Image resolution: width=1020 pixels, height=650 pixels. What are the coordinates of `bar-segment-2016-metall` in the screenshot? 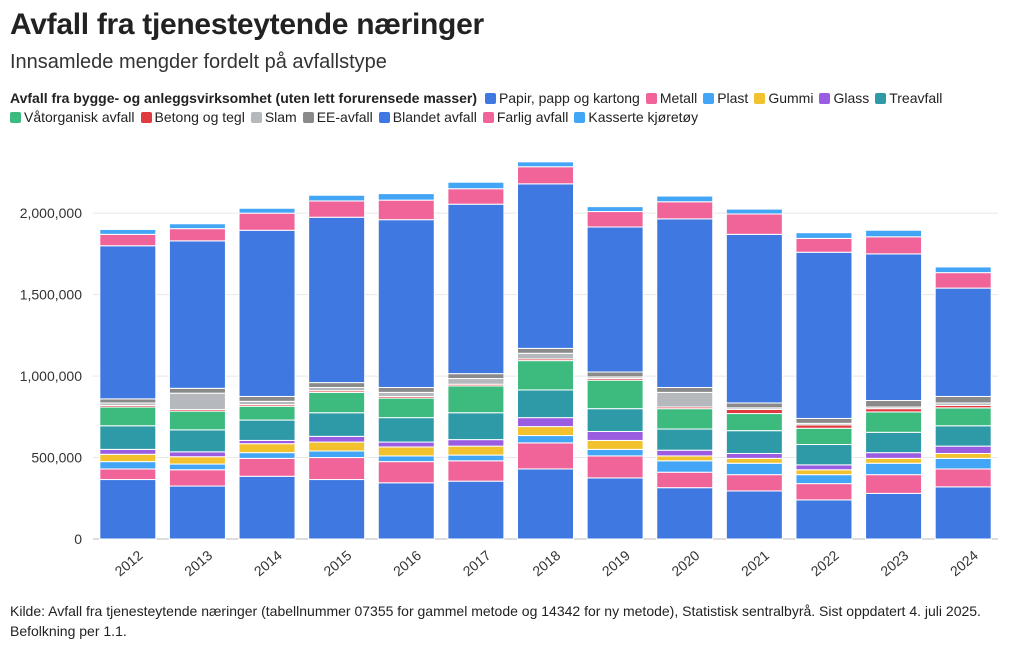 It's located at (406, 472).